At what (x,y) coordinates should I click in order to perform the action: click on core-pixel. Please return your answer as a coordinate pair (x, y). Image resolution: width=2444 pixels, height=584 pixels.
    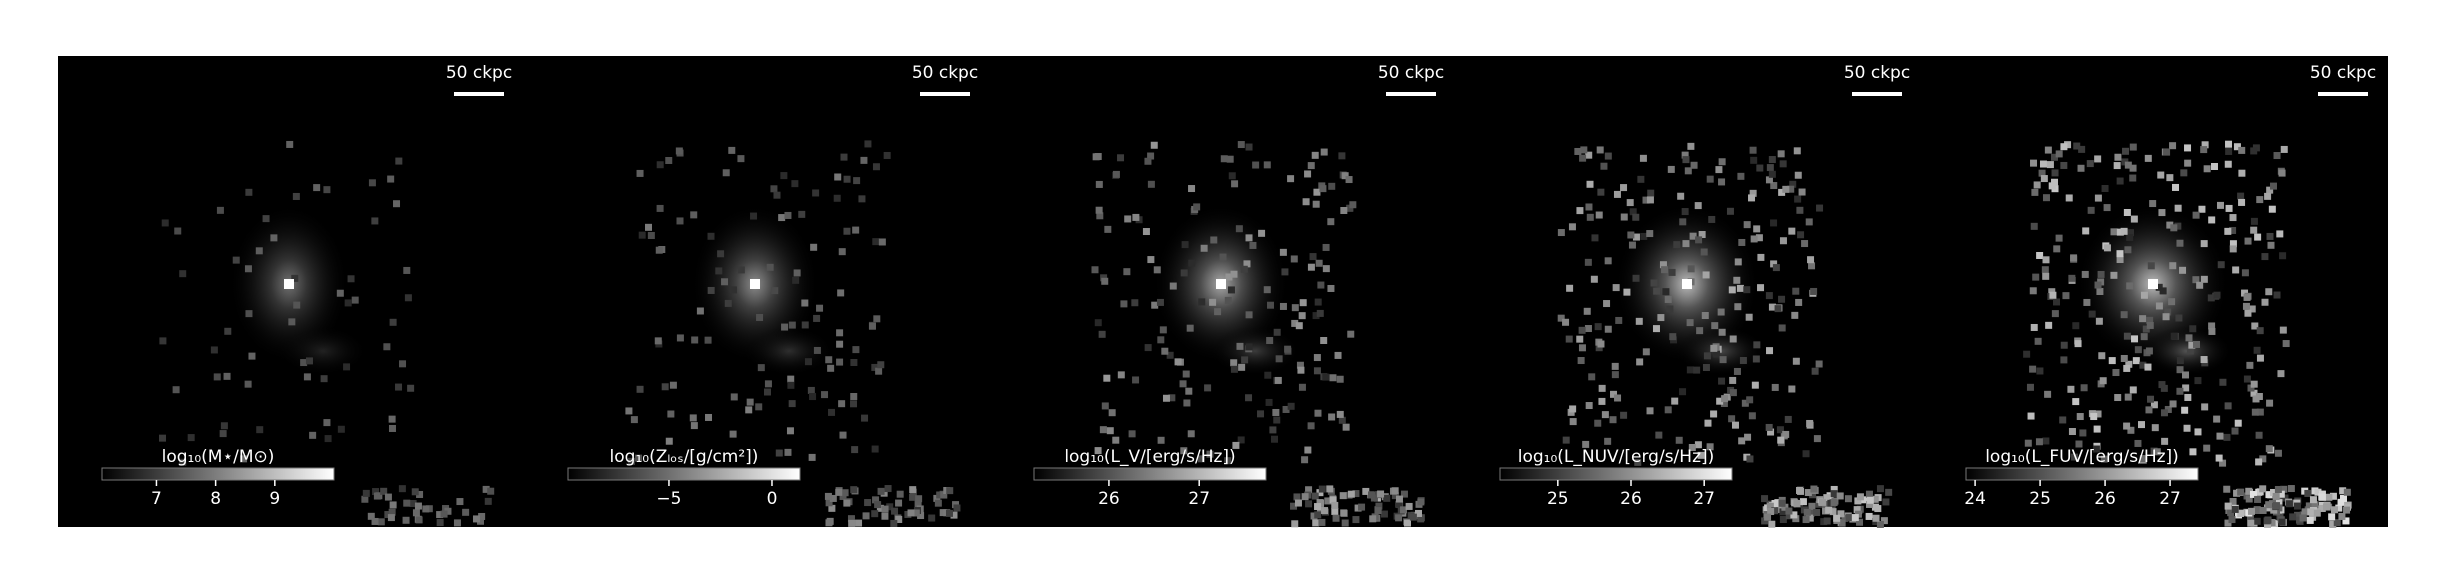
    Looking at the image, I should click on (755, 284).